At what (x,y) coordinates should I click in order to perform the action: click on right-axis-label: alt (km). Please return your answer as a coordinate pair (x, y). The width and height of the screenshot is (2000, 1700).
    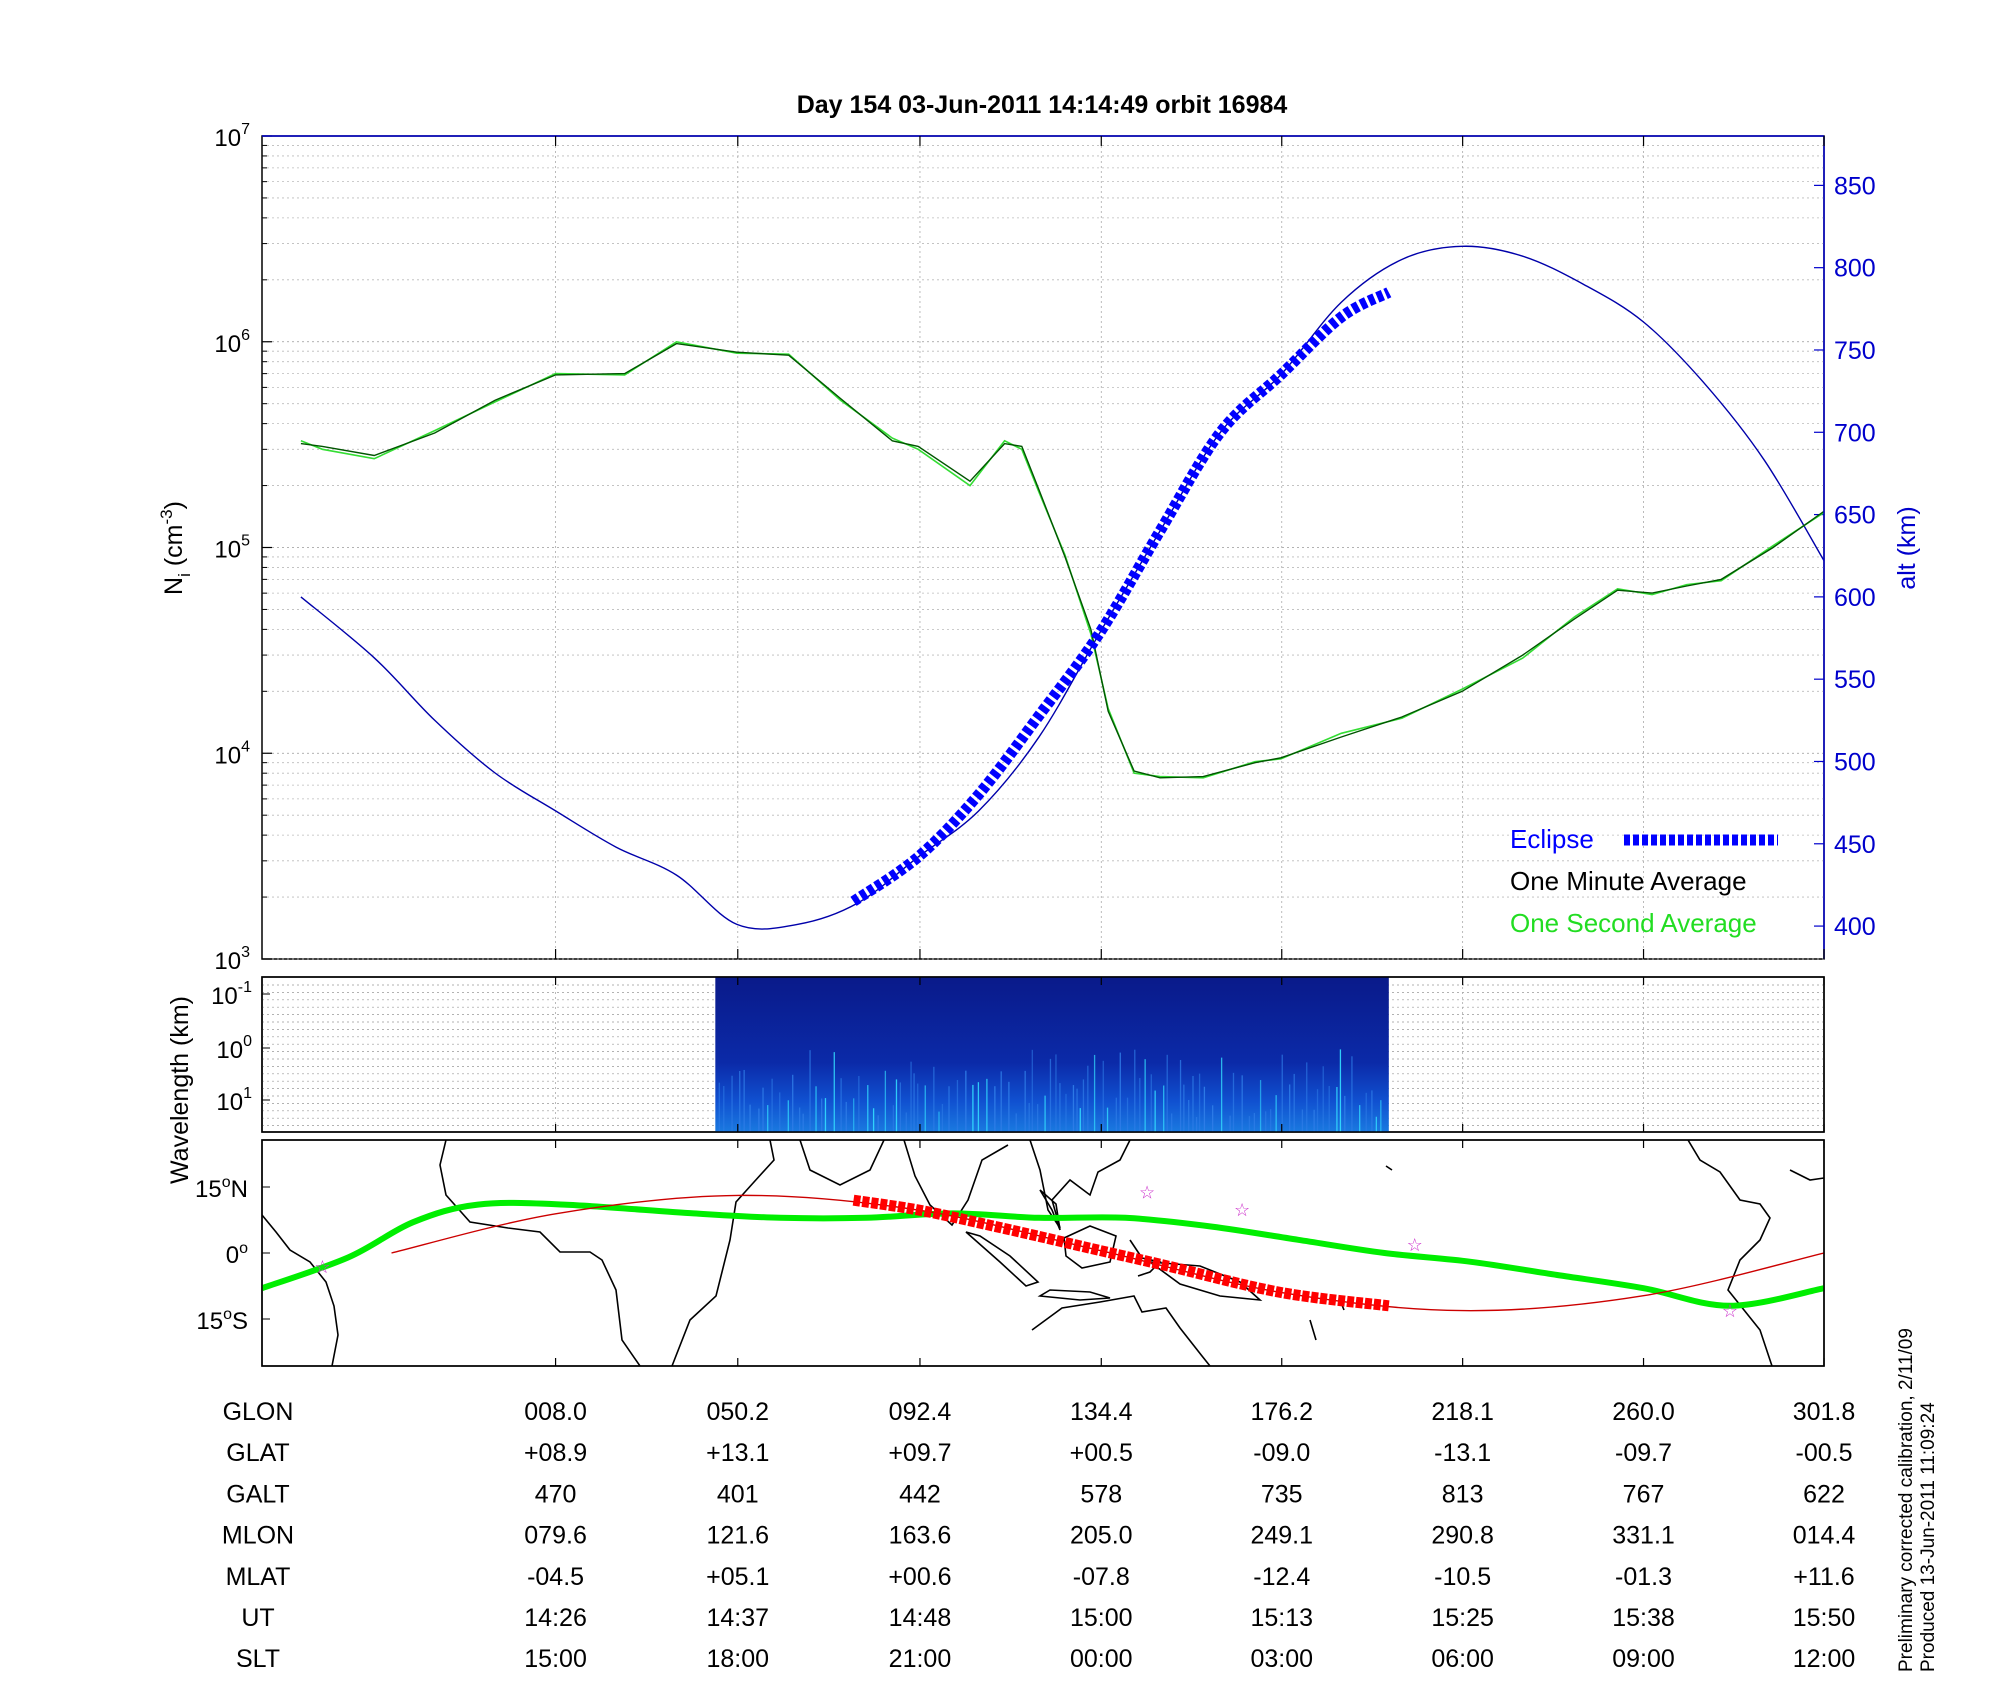
    Looking at the image, I should click on (1907, 547).